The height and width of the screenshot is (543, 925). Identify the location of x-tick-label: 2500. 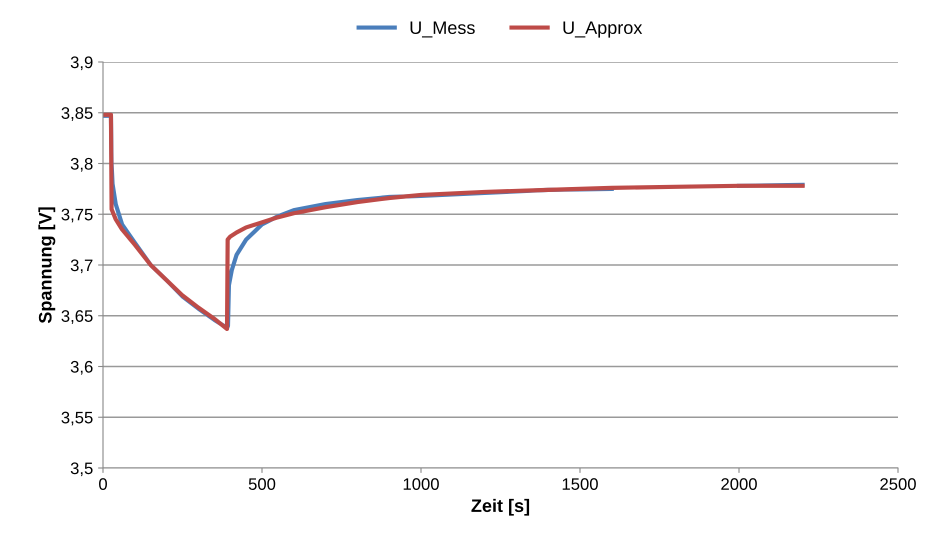
(898, 484).